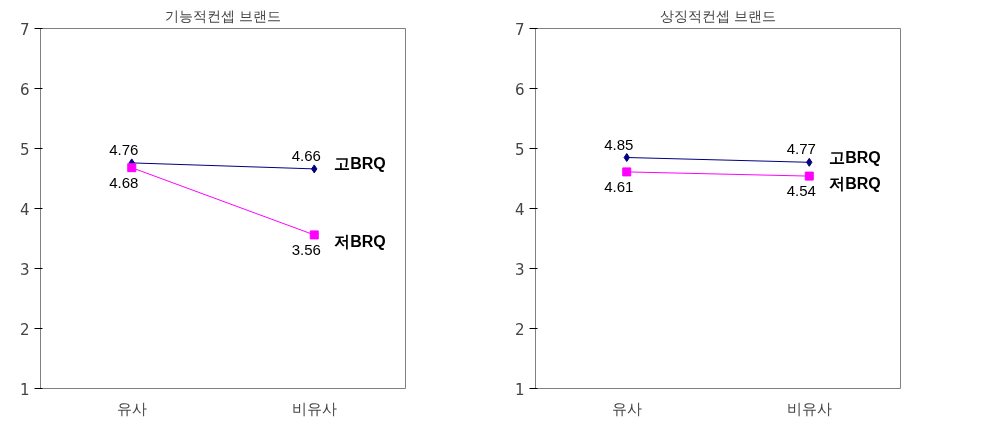 This screenshot has width=1006, height=425. I want to click on chart-title: 기능적컨셉 브랜드, so click(223, 15).